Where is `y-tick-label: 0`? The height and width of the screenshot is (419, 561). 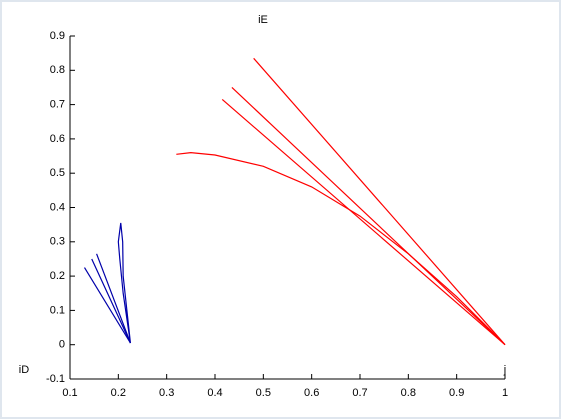
y-tick-label: 0 is located at coordinates (62, 345).